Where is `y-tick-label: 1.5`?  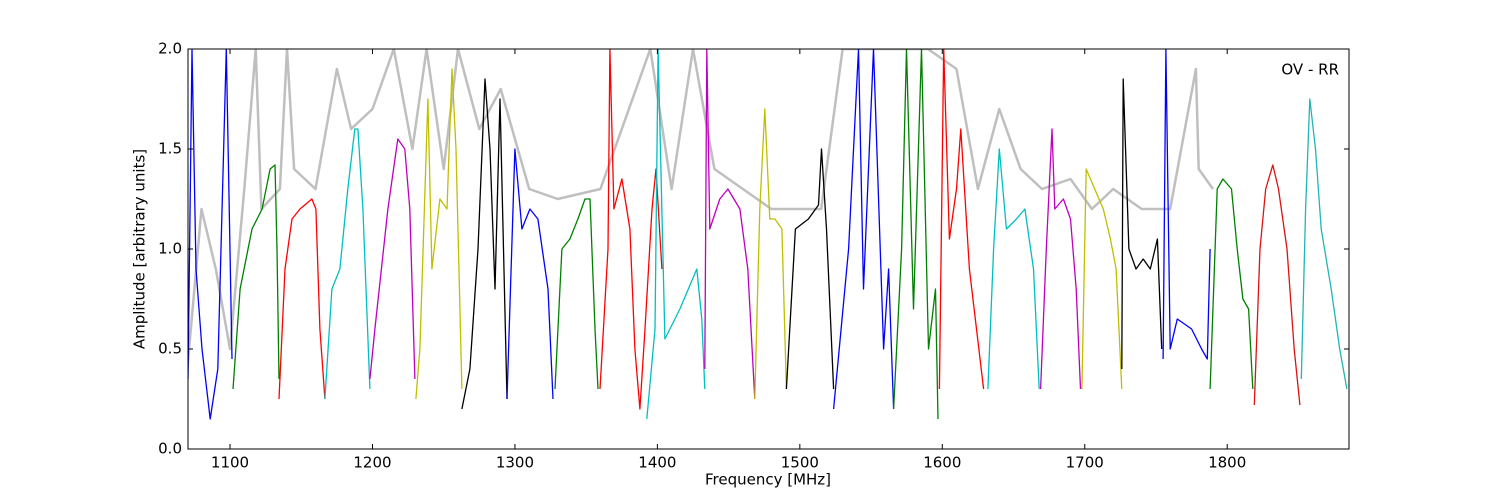
y-tick-label: 1.5 is located at coordinates (170, 149).